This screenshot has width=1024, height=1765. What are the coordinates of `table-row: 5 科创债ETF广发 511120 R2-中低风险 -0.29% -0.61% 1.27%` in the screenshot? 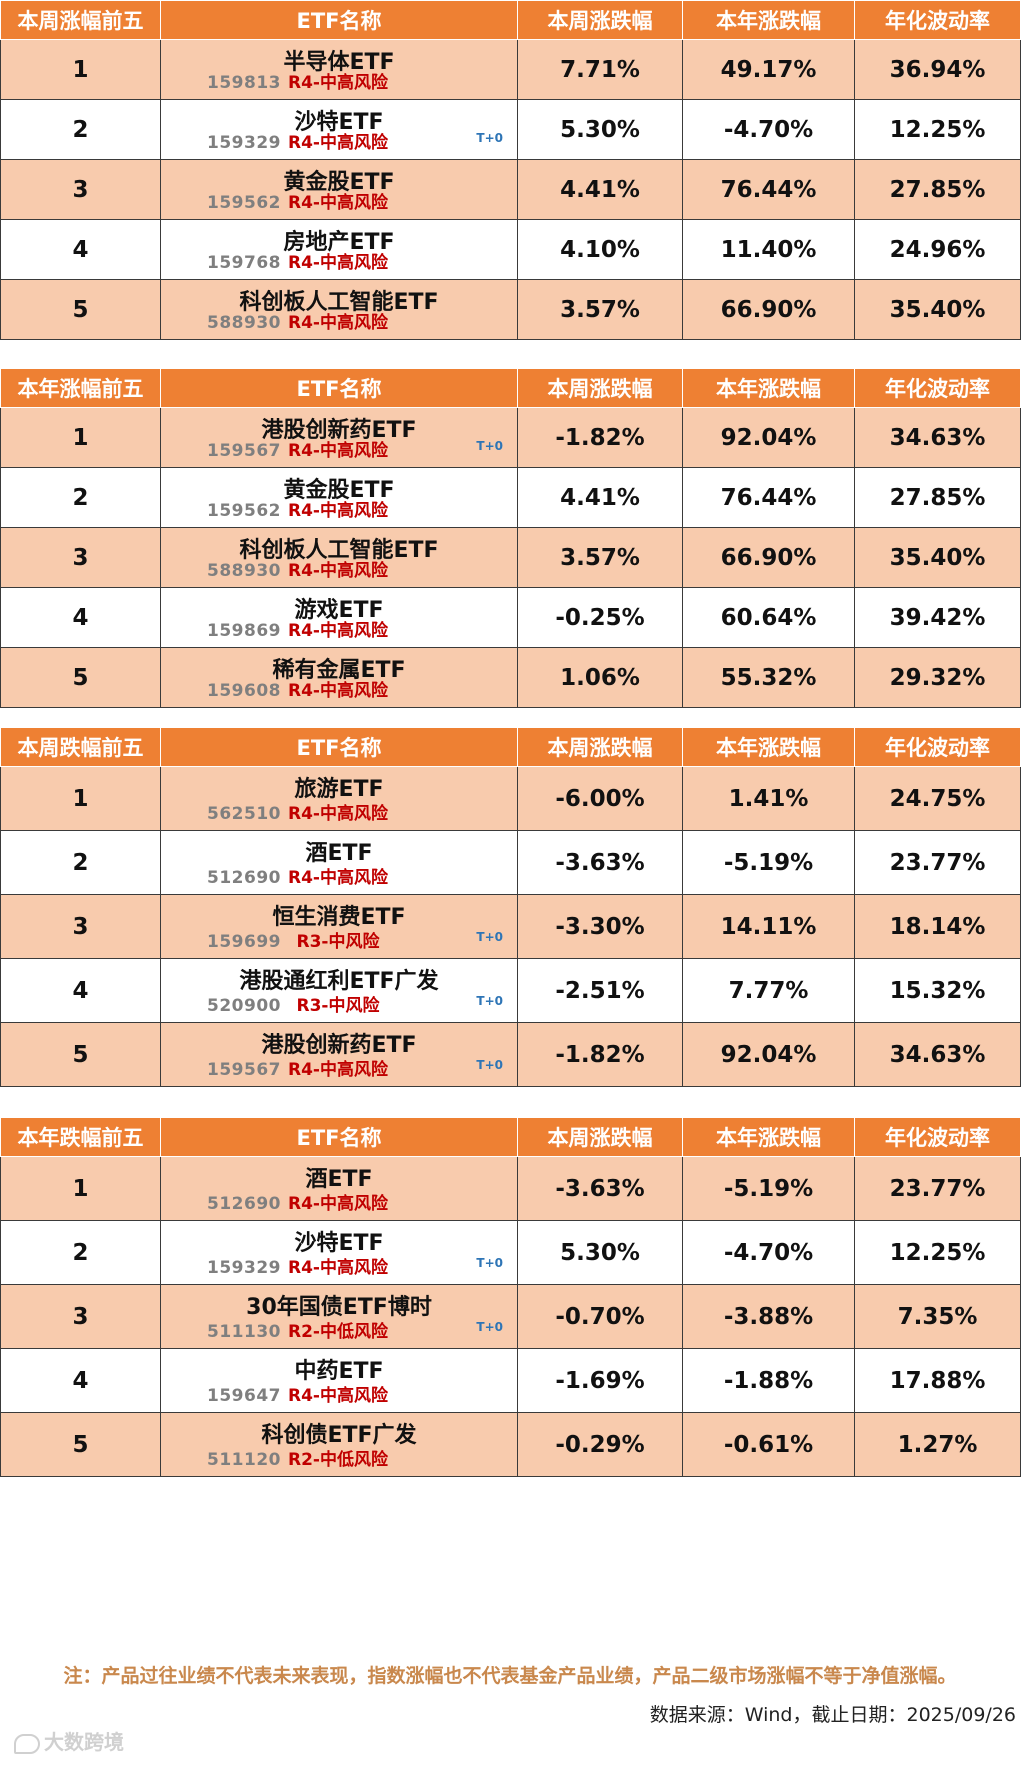 It's located at (510, 1444).